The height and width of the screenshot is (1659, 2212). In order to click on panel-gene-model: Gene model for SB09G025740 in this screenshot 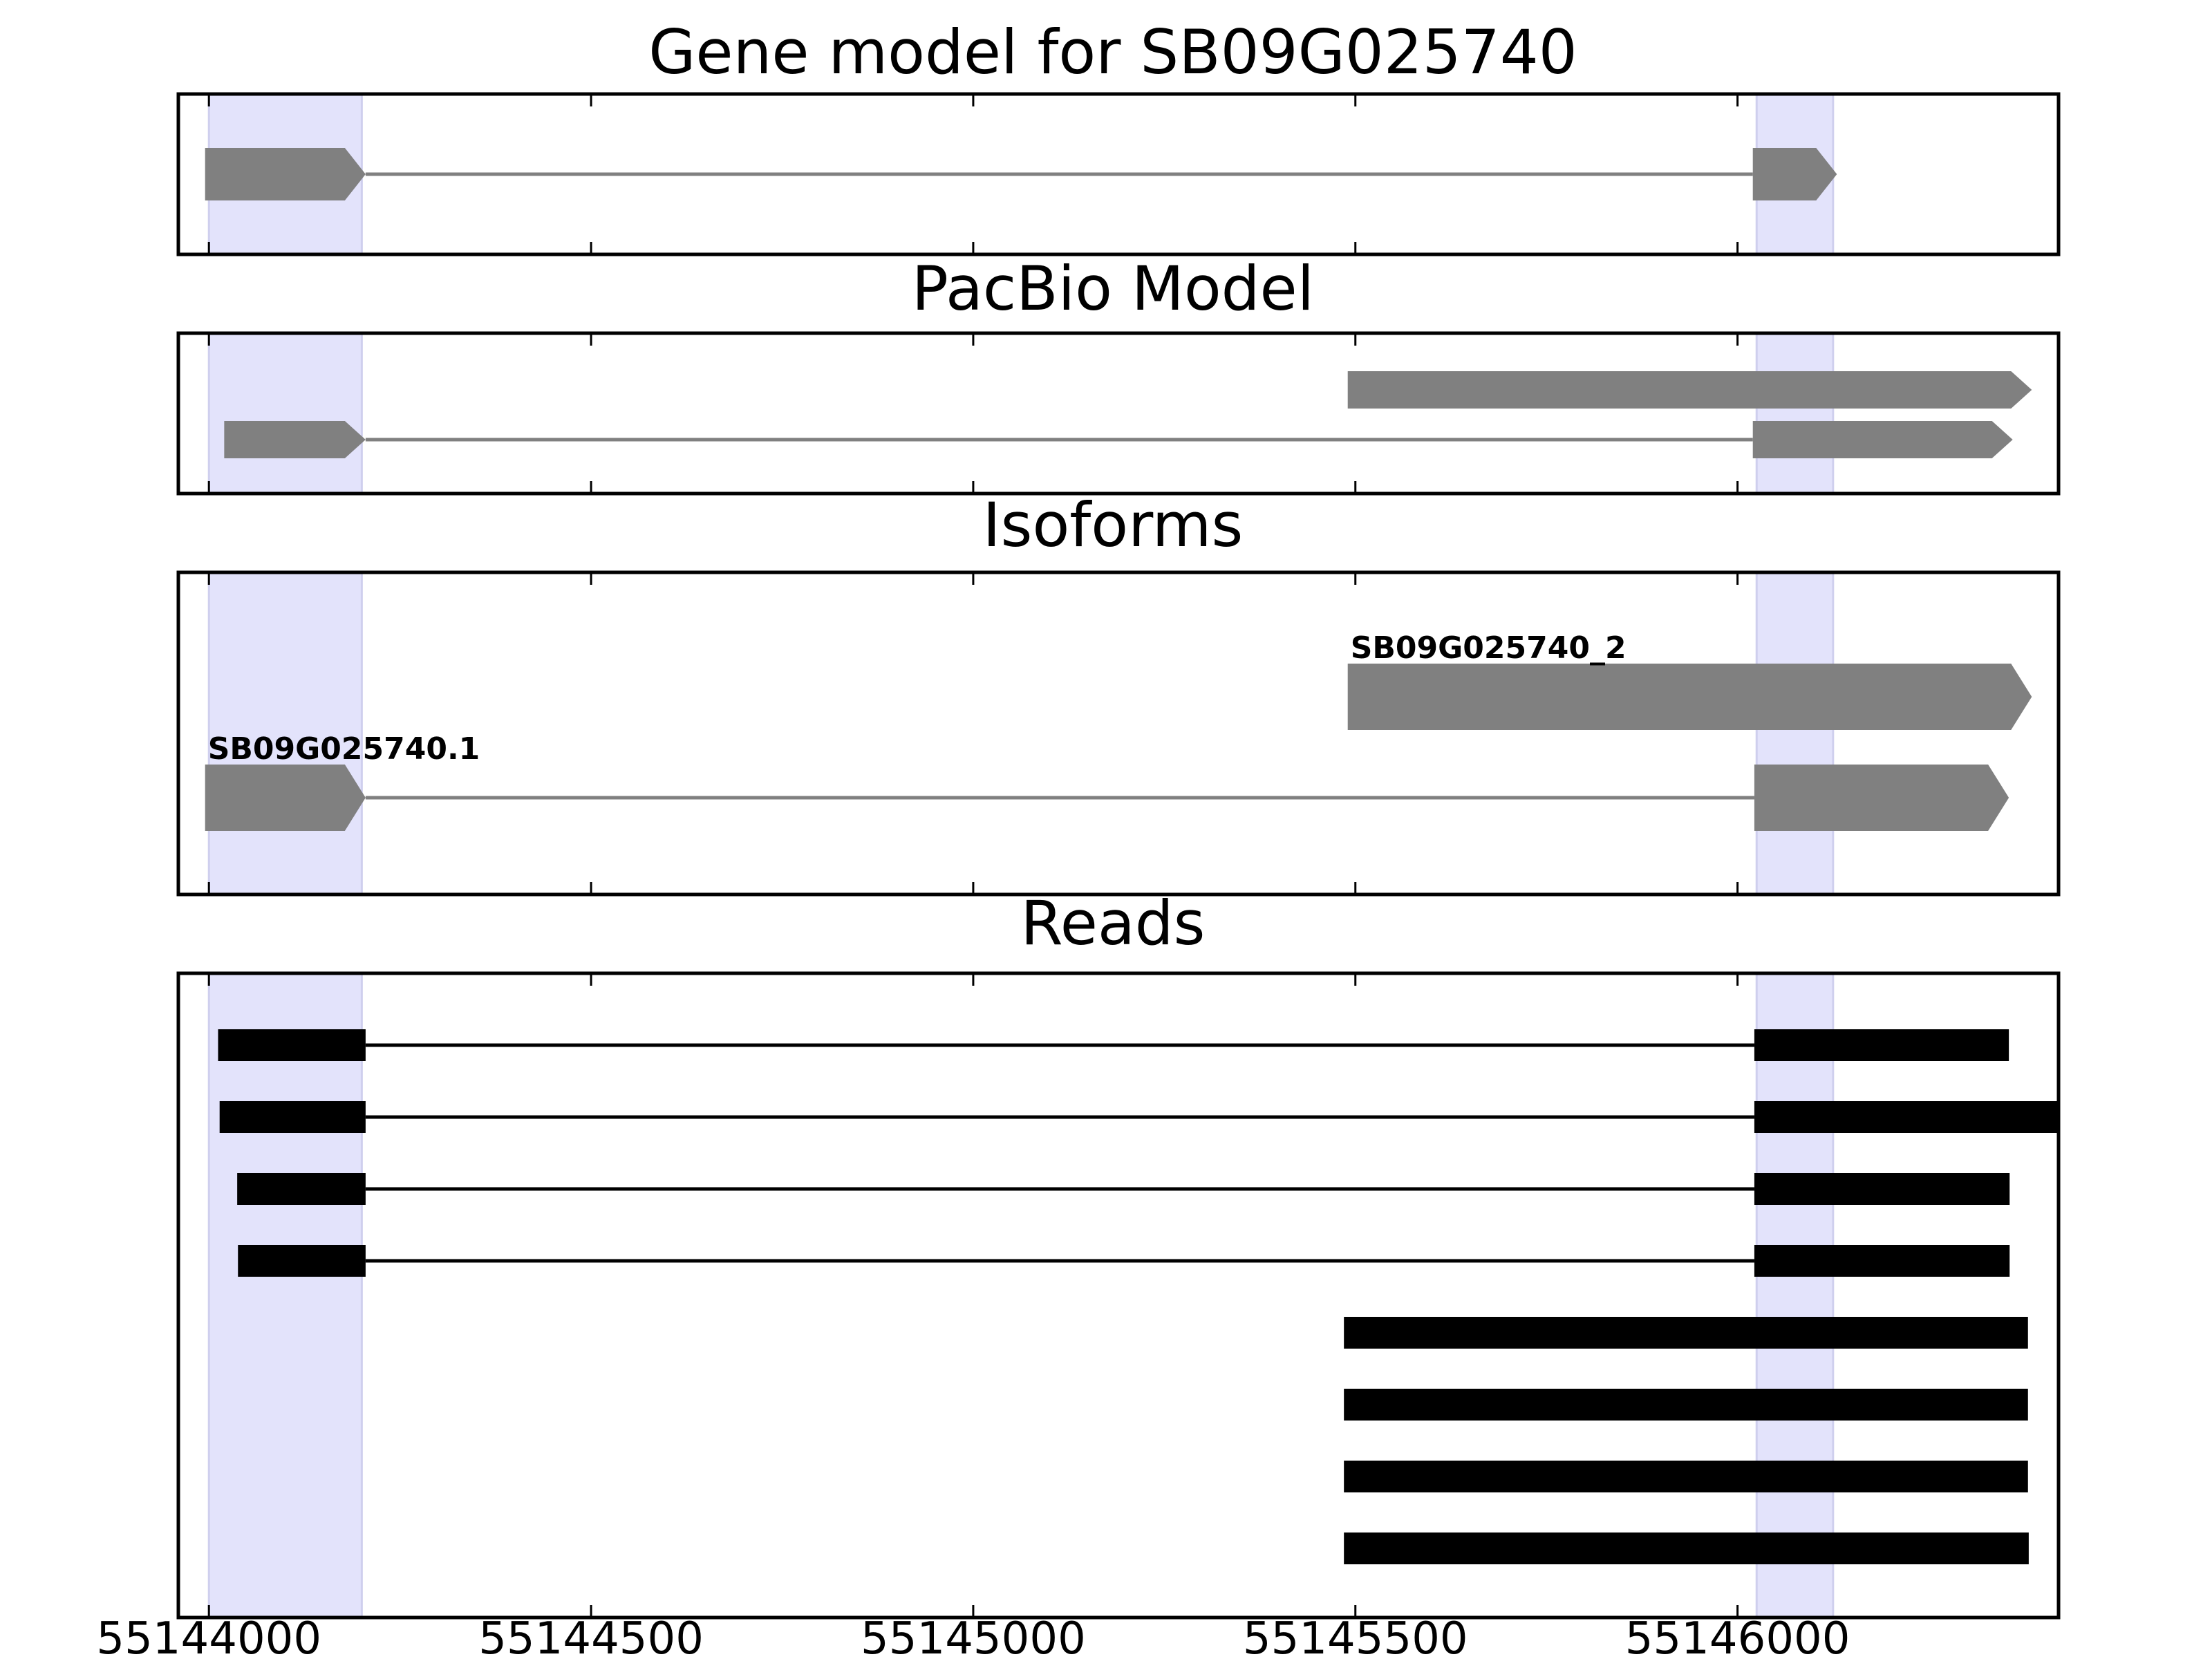, I will do `click(1118, 136)`.